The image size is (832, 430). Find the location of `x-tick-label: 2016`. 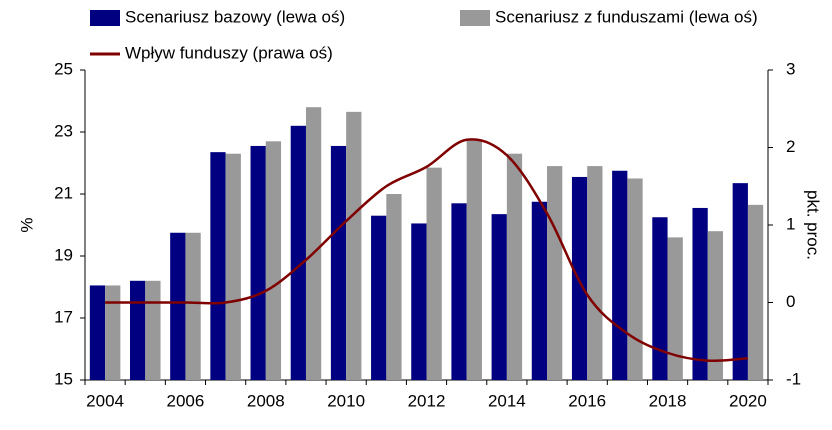

x-tick-label: 2016 is located at coordinates (587, 400).